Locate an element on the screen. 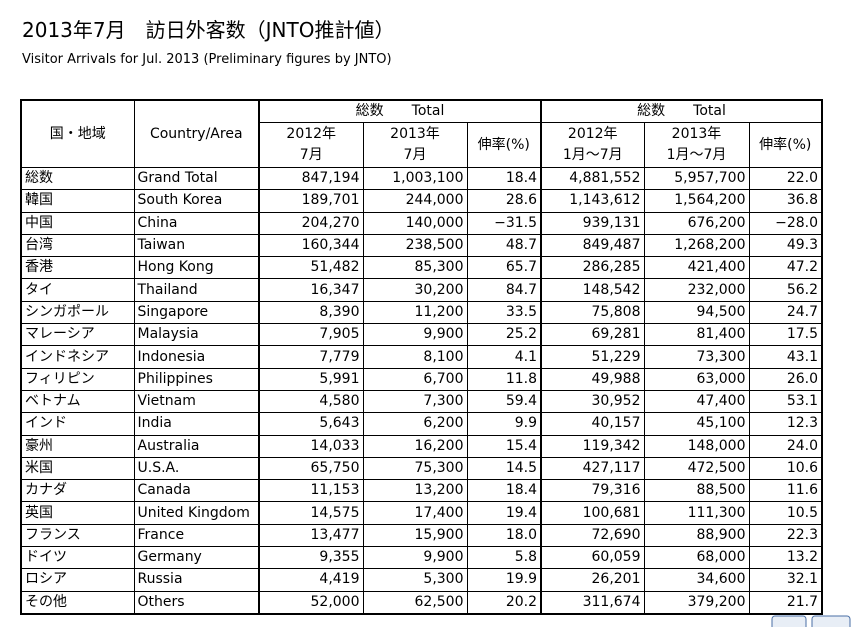 This screenshot has height=627, width=853. value-cell: 119,342 is located at coordinates (592, 446).